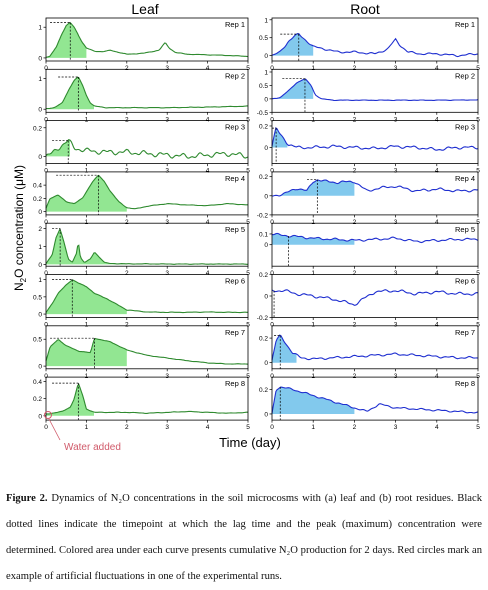 The height and width of the screenshot is (590, 488). Describe the element at coordinates (235, 24) in the screenshot. I see `leaf-rep-label-1: Rep 1` at that location.